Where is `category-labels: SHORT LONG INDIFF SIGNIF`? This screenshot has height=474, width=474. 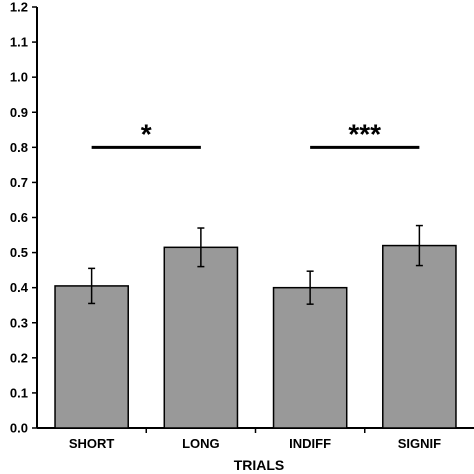 category-labels: SHORT LONG INDIFF SIGNIF is located at coordinates (255, 443).